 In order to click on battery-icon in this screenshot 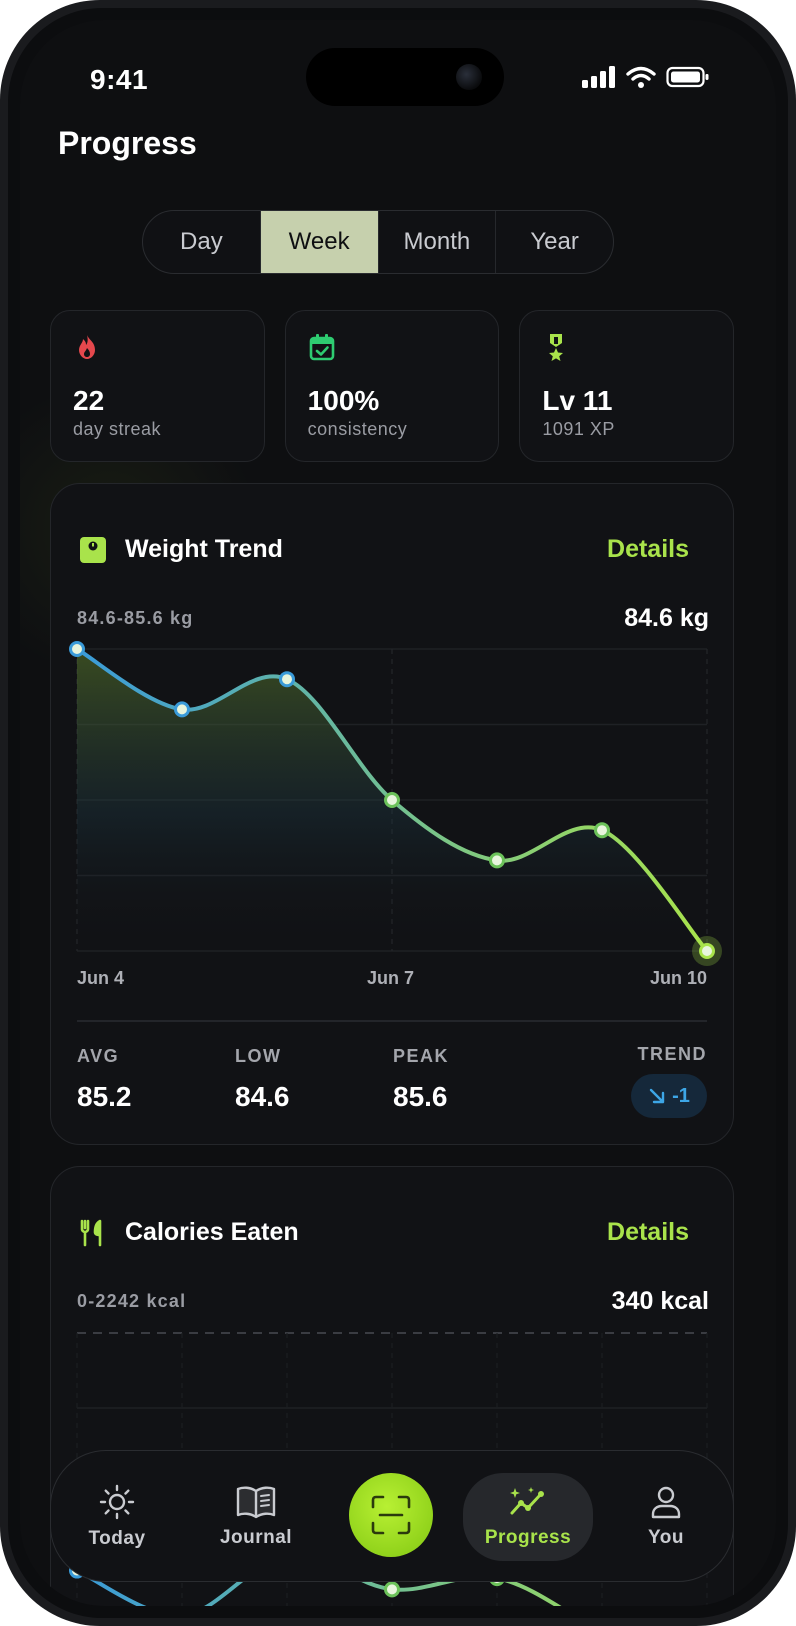, I will do `click(687, 77)`.